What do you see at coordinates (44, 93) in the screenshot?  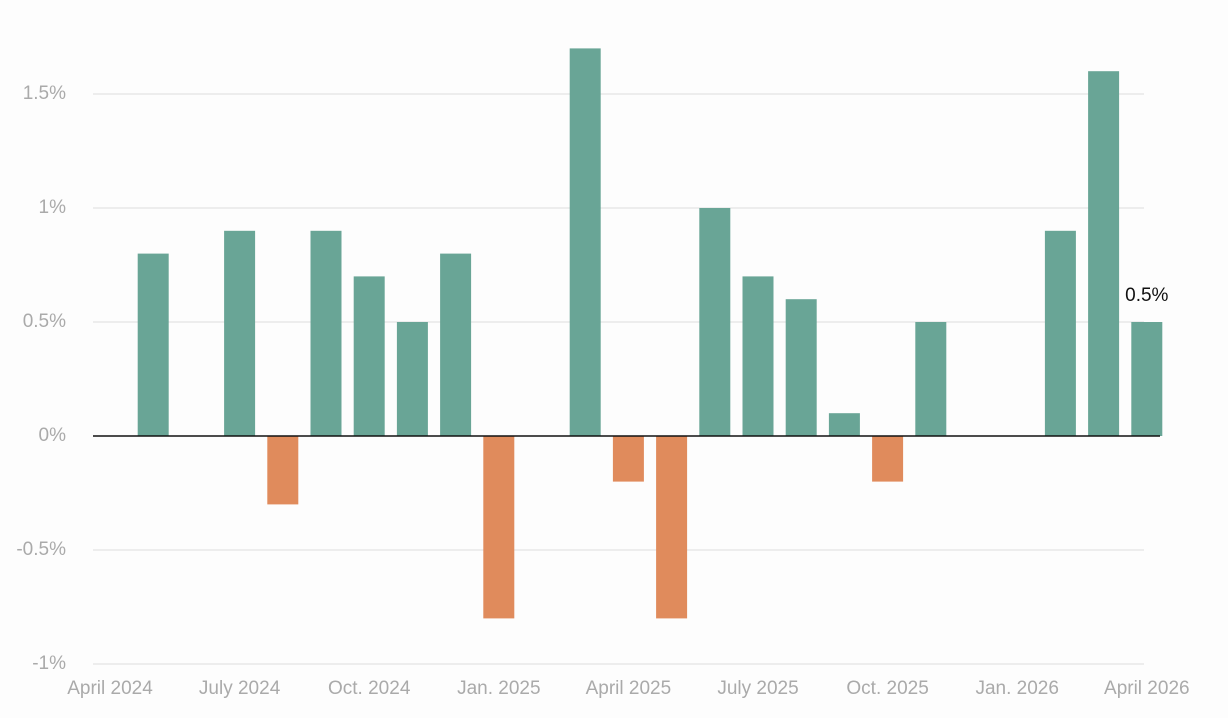 I see `y-tick-label: 1.5%` at bounding box center [44, 93].